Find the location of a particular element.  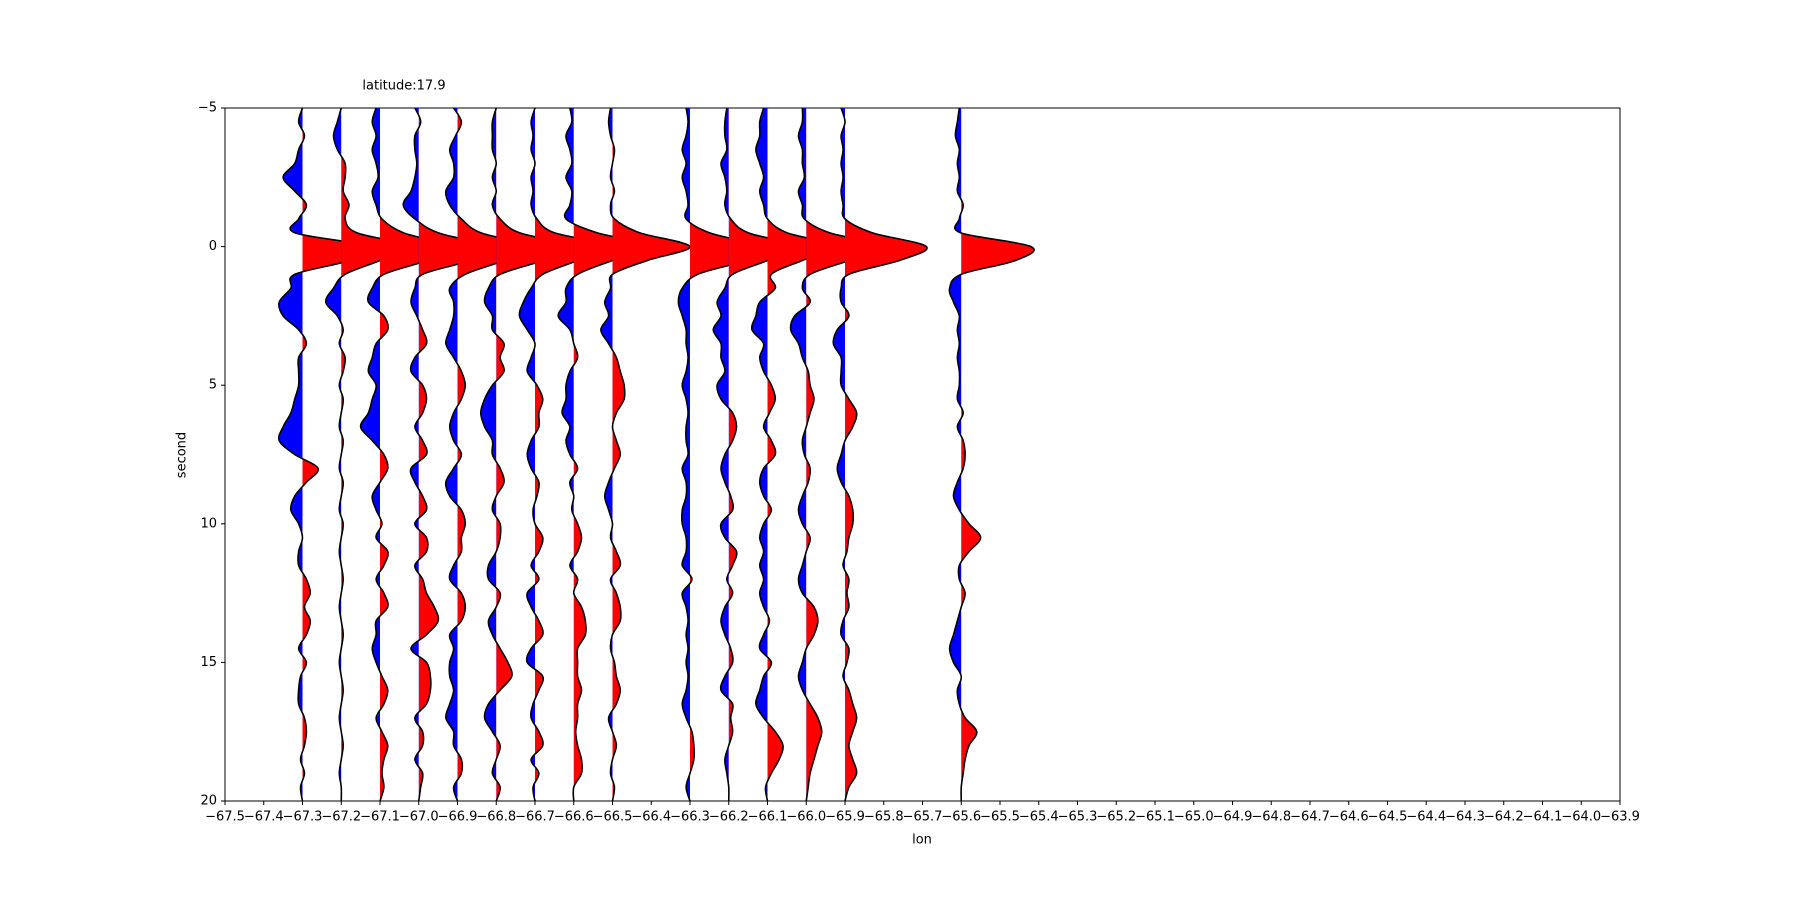

x-tick-label: −66.7 is located at coordinates (535, 817).